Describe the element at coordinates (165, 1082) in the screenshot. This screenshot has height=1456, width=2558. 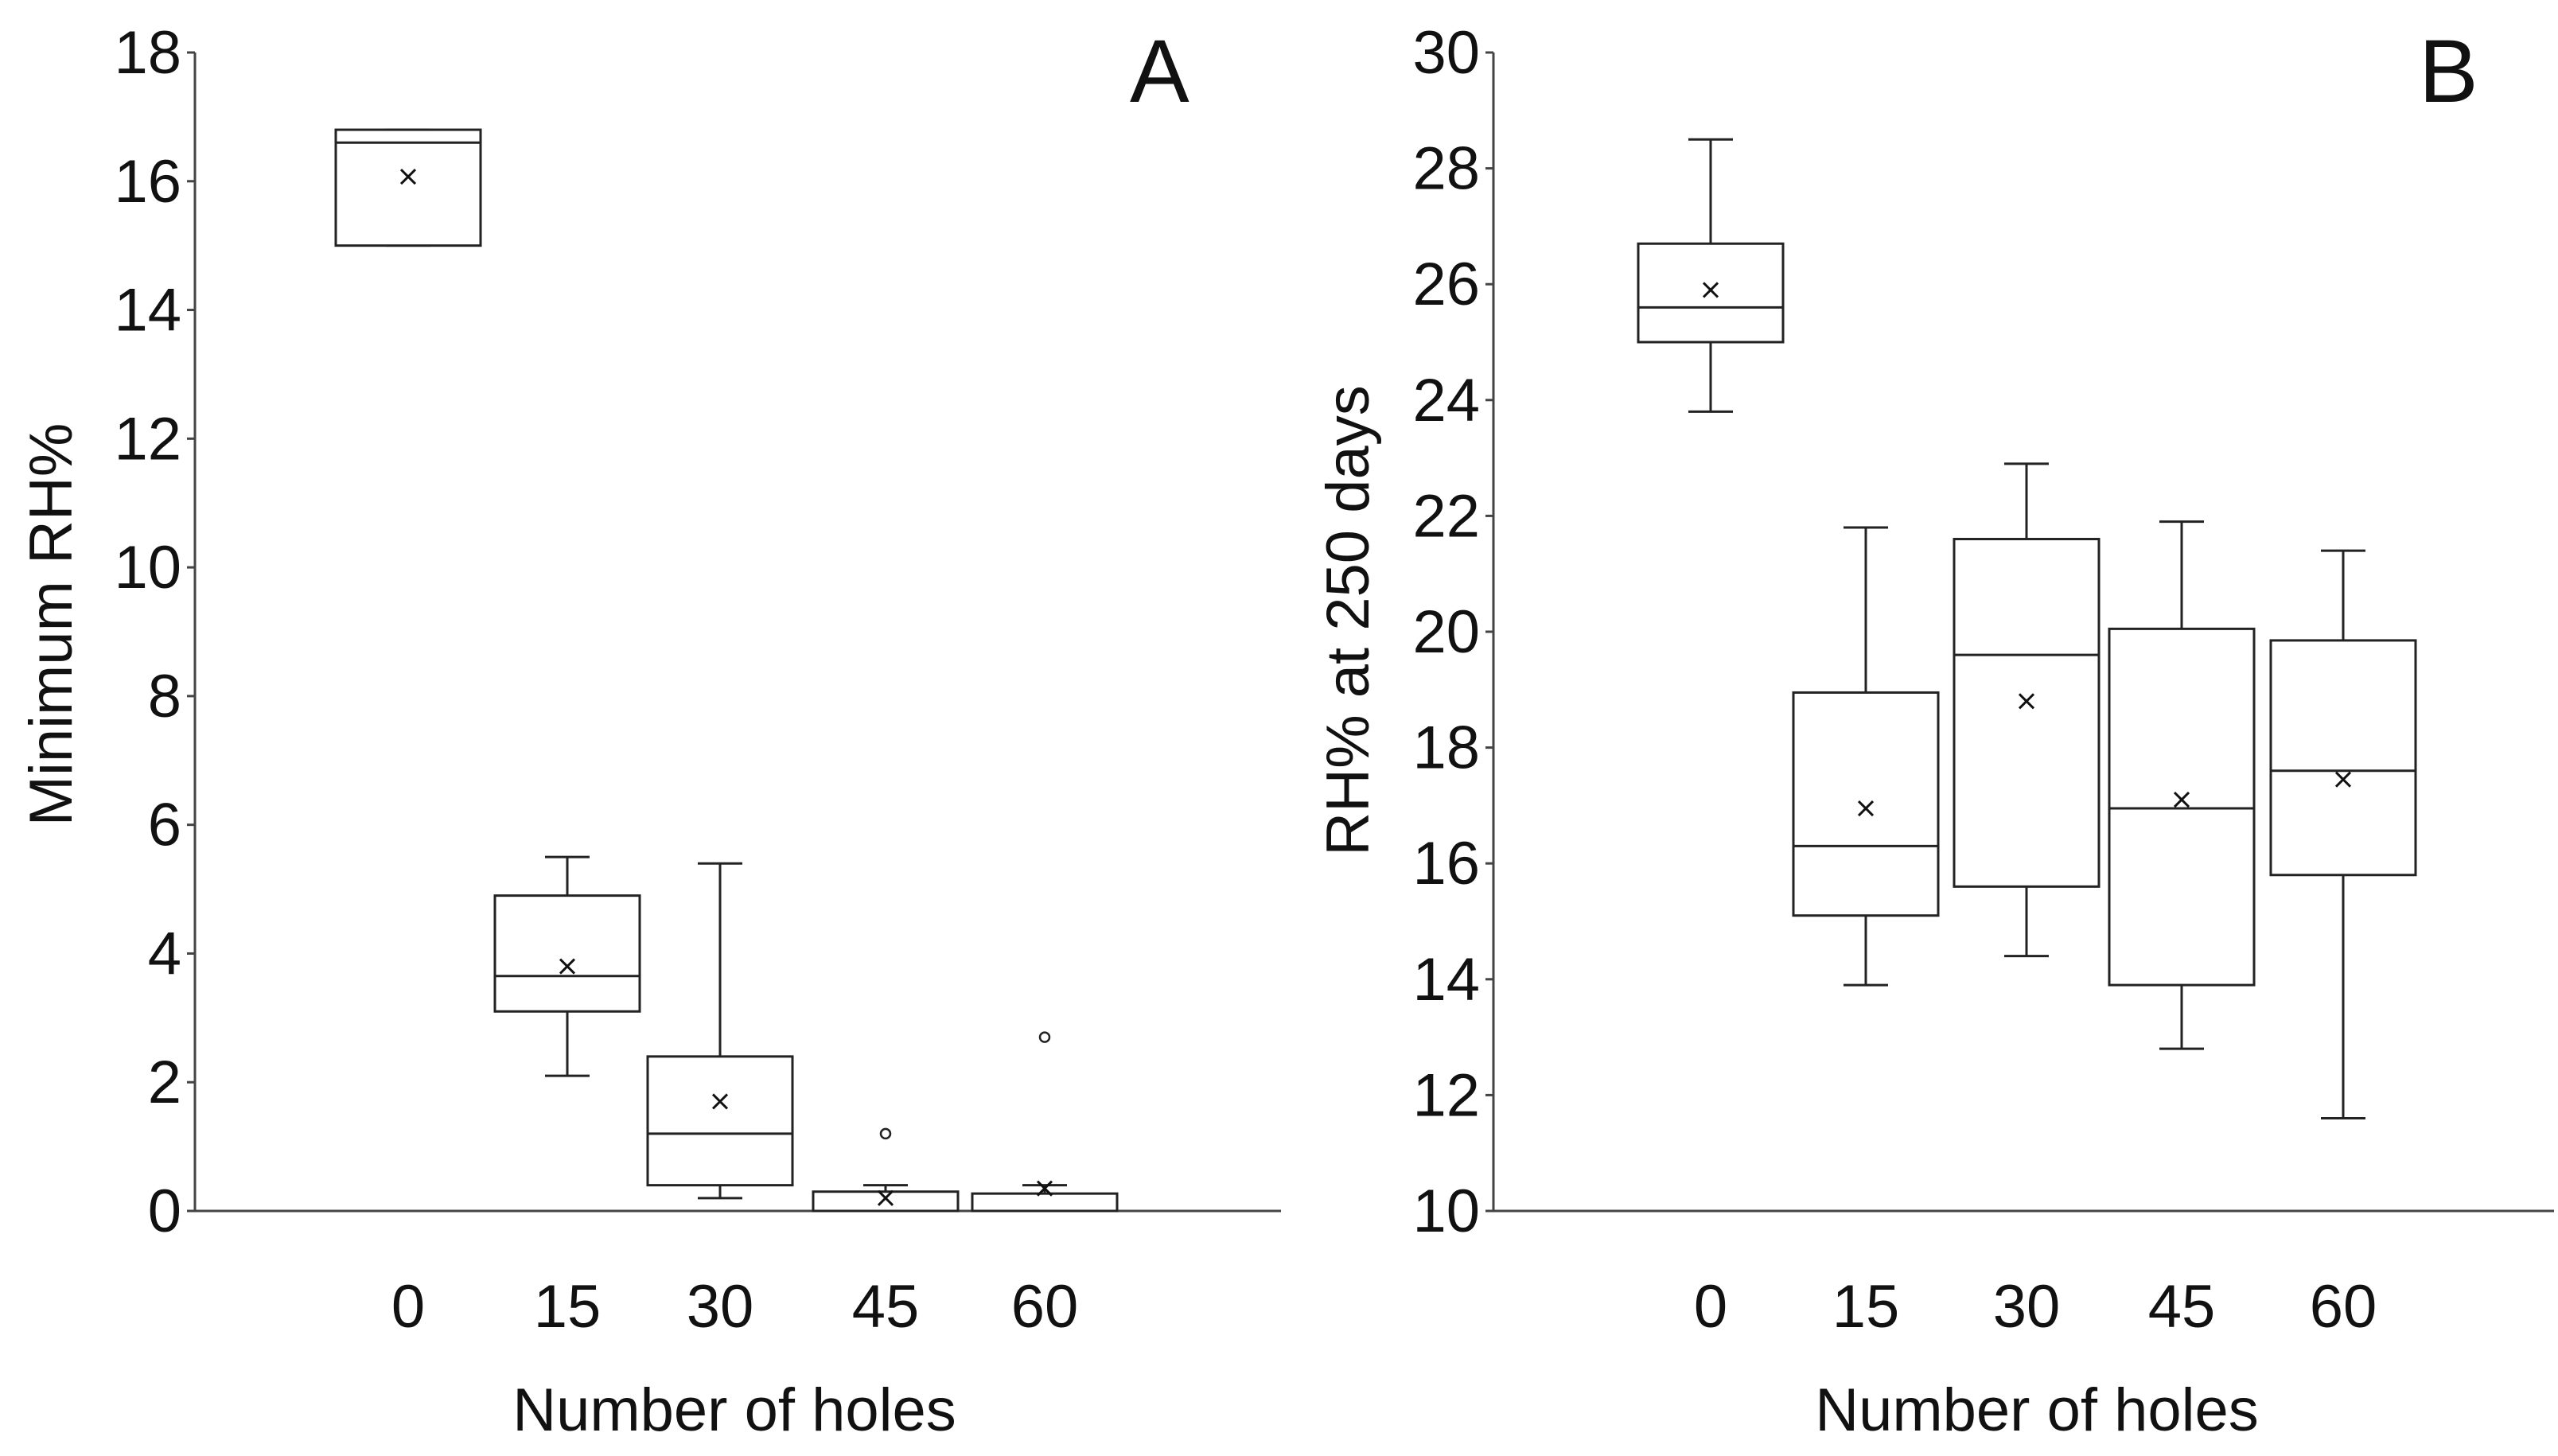
I see `panel-a-y-tick-label: 2` at that location.